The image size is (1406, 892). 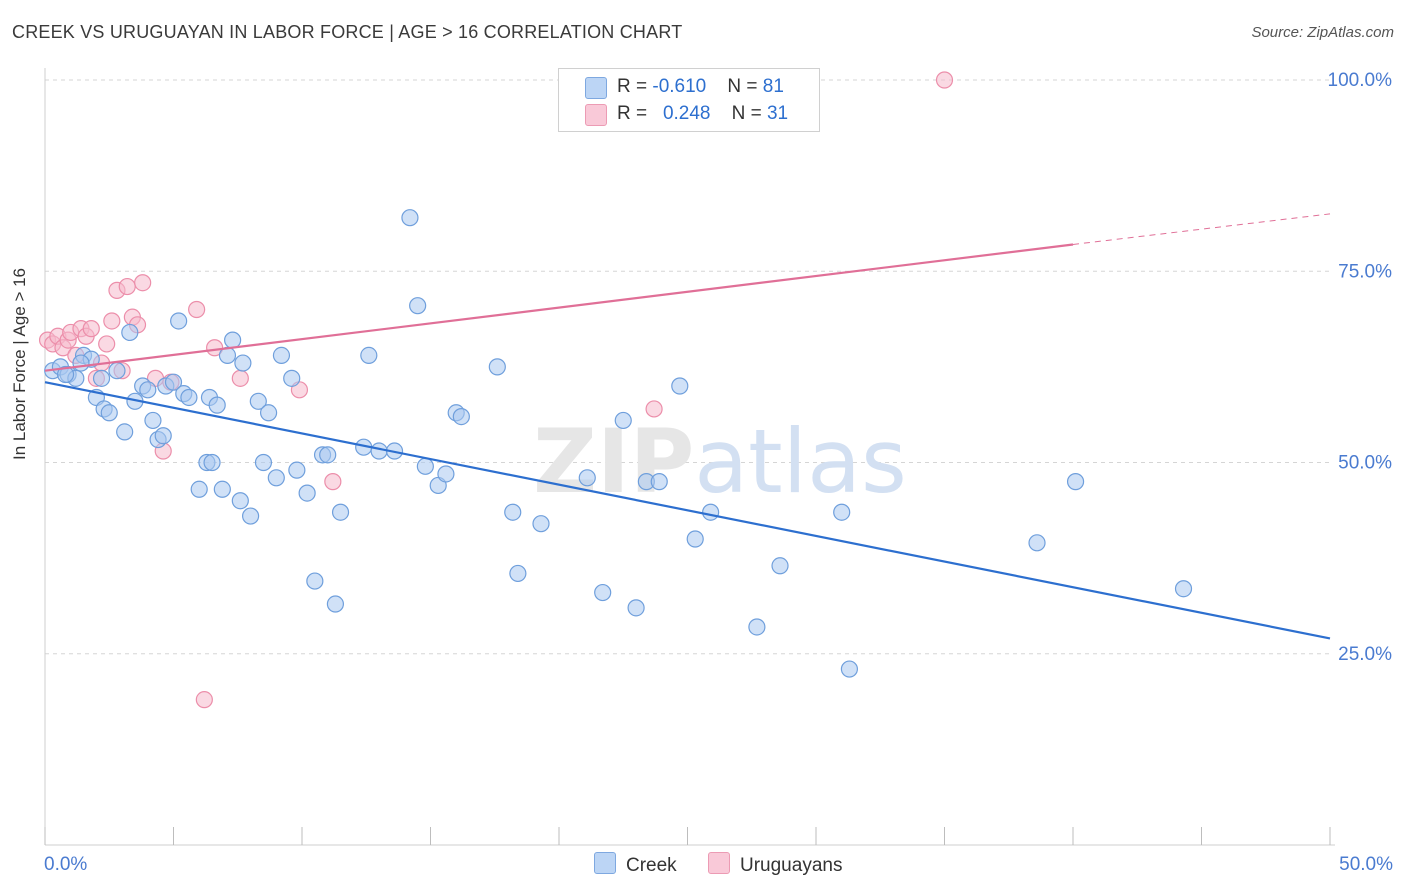 I want to click on legend-n-label: N =, so click(x=749, y=113).